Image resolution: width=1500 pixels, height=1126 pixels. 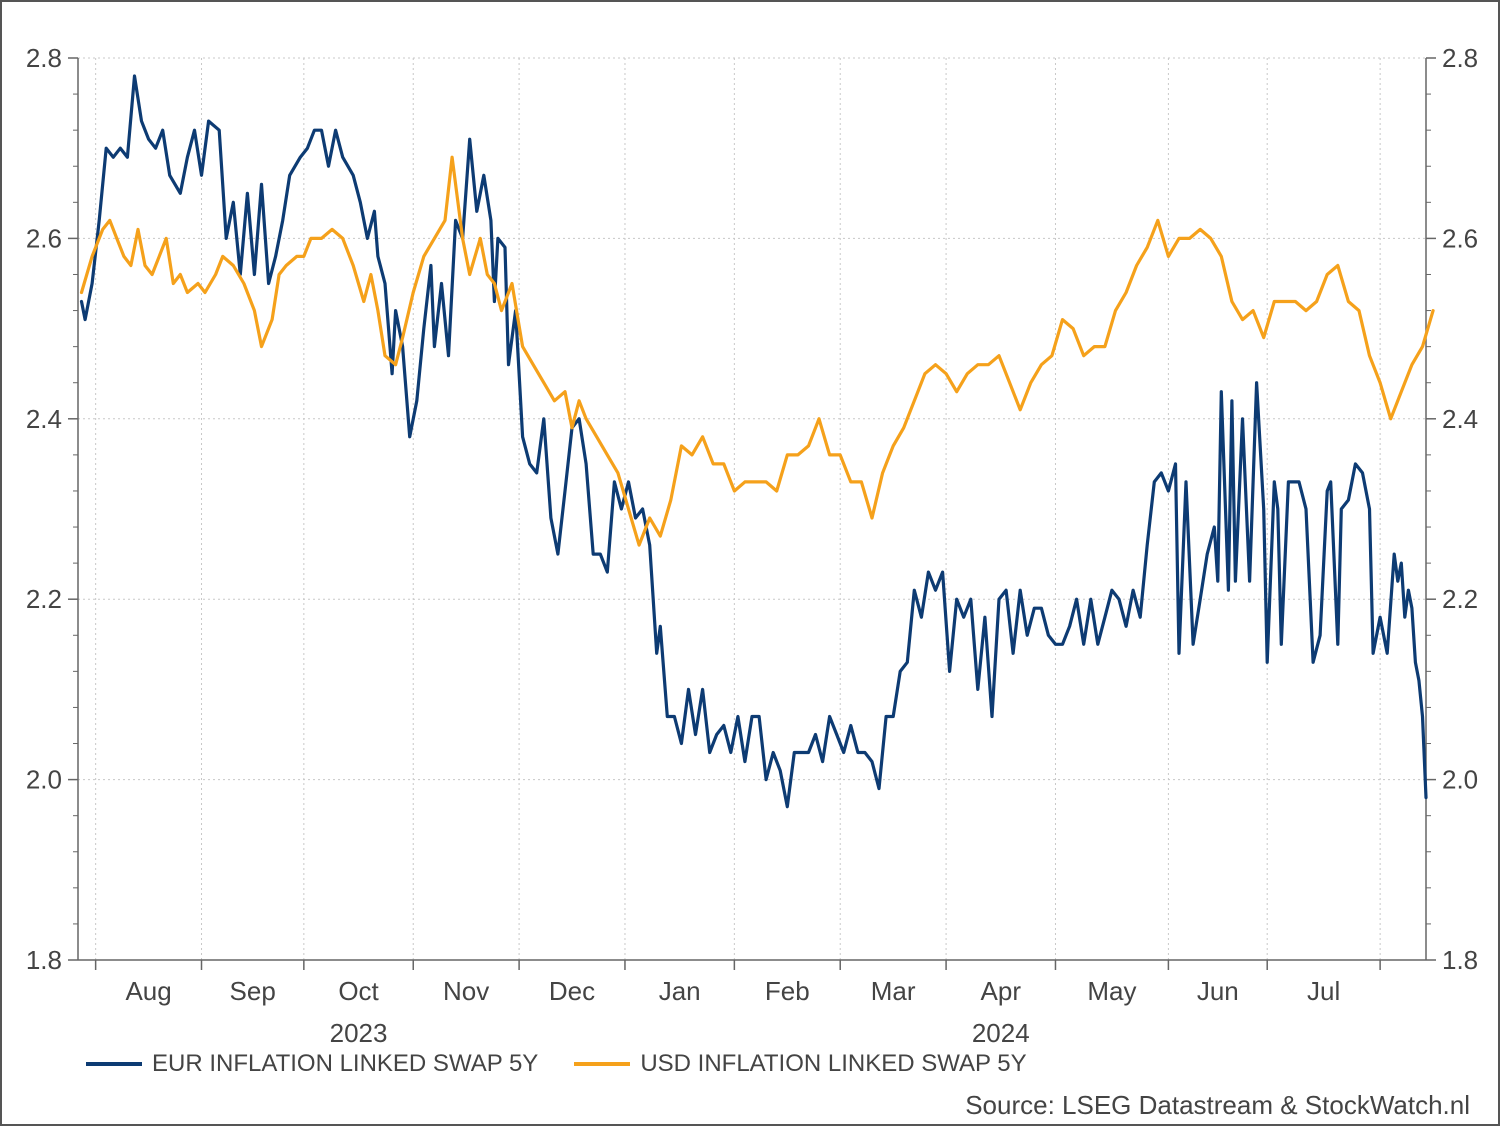 What do you see at coordinates (358, 991) in the screenshot?
I see `x-tick-label: Oct` at bounding box center [358, 991].